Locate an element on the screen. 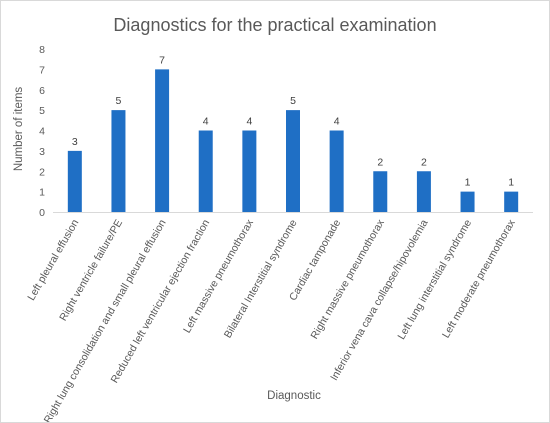 The width and height of the screenshot is (550, 423). y-tick-label: 2 is located at coordinates (42, 172).